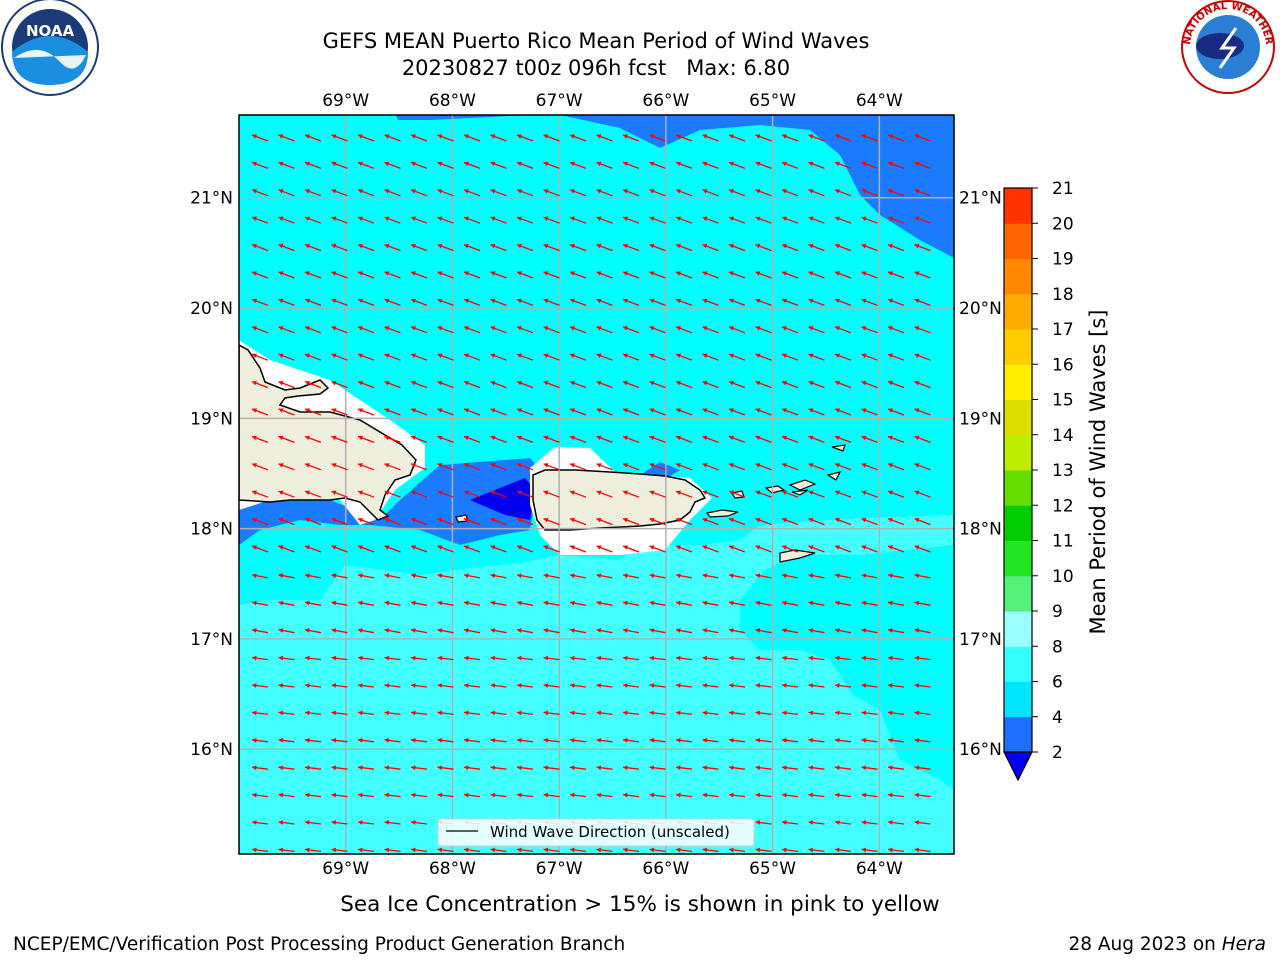 Image resolution: width=1280 pixels, height=964 pixels. Describe the element at coordinates (805, 470) in the screenshot. I see `land-virgin-islands` at that location.